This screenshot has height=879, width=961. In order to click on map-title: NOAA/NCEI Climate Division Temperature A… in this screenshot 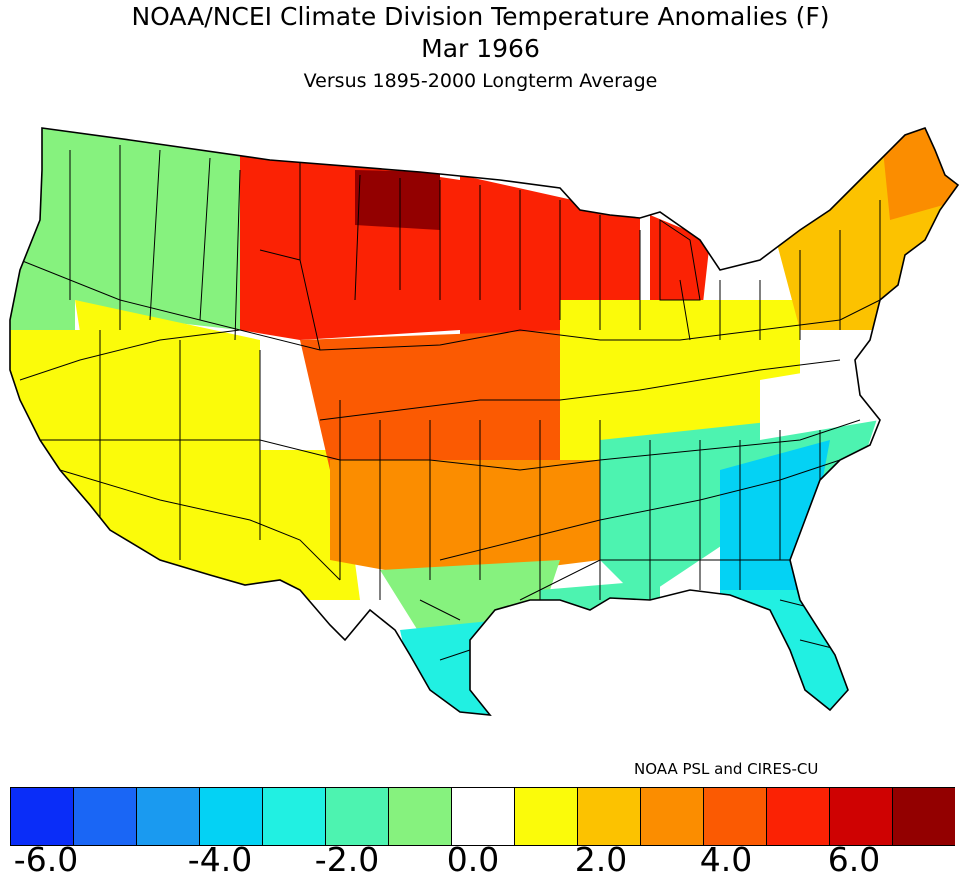, I will do `click(480, 16)`.